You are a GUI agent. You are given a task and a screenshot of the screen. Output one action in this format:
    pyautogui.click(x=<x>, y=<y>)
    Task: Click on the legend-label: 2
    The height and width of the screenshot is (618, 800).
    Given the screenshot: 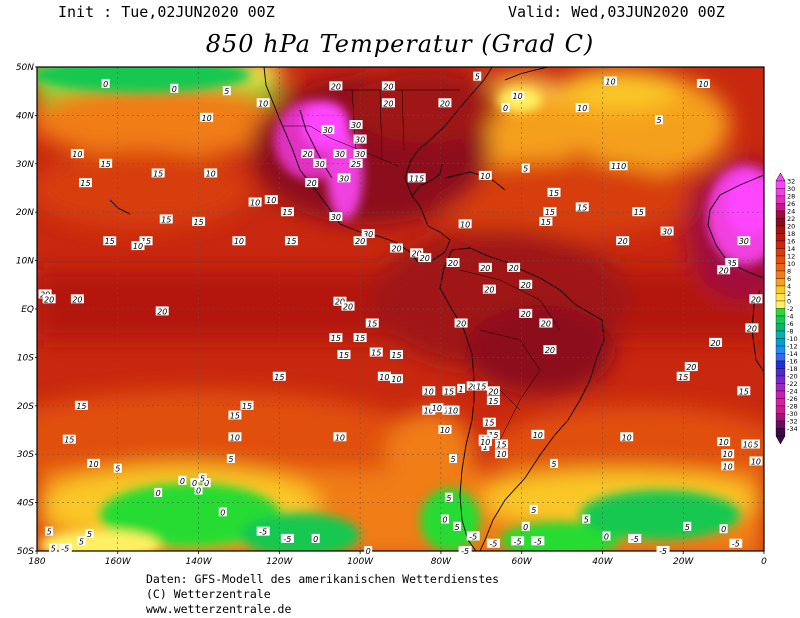 What is the action you would take?
    pyautogui.click(x=789, y=294)
    